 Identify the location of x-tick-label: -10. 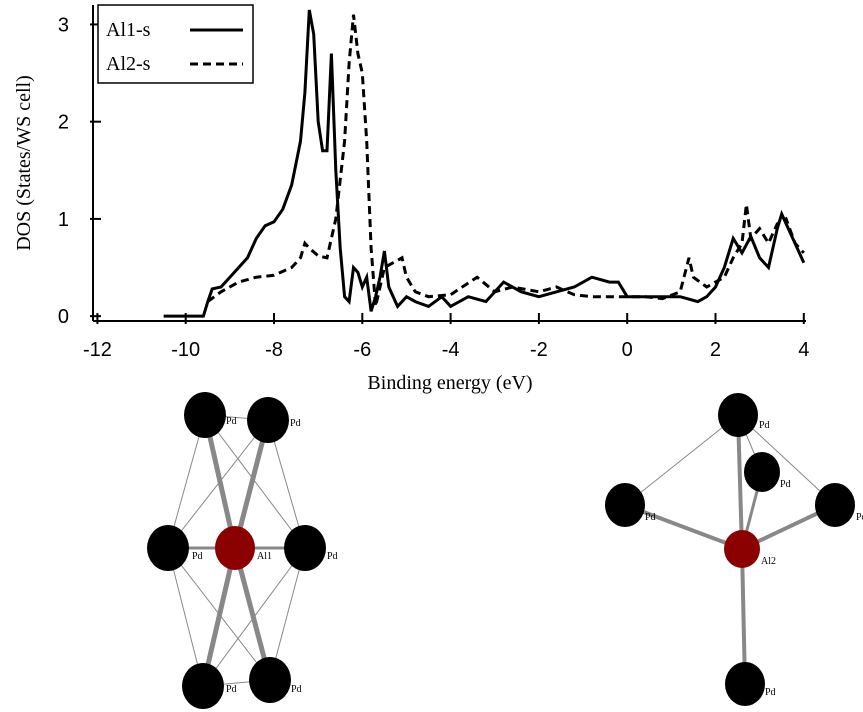
(185, 350).